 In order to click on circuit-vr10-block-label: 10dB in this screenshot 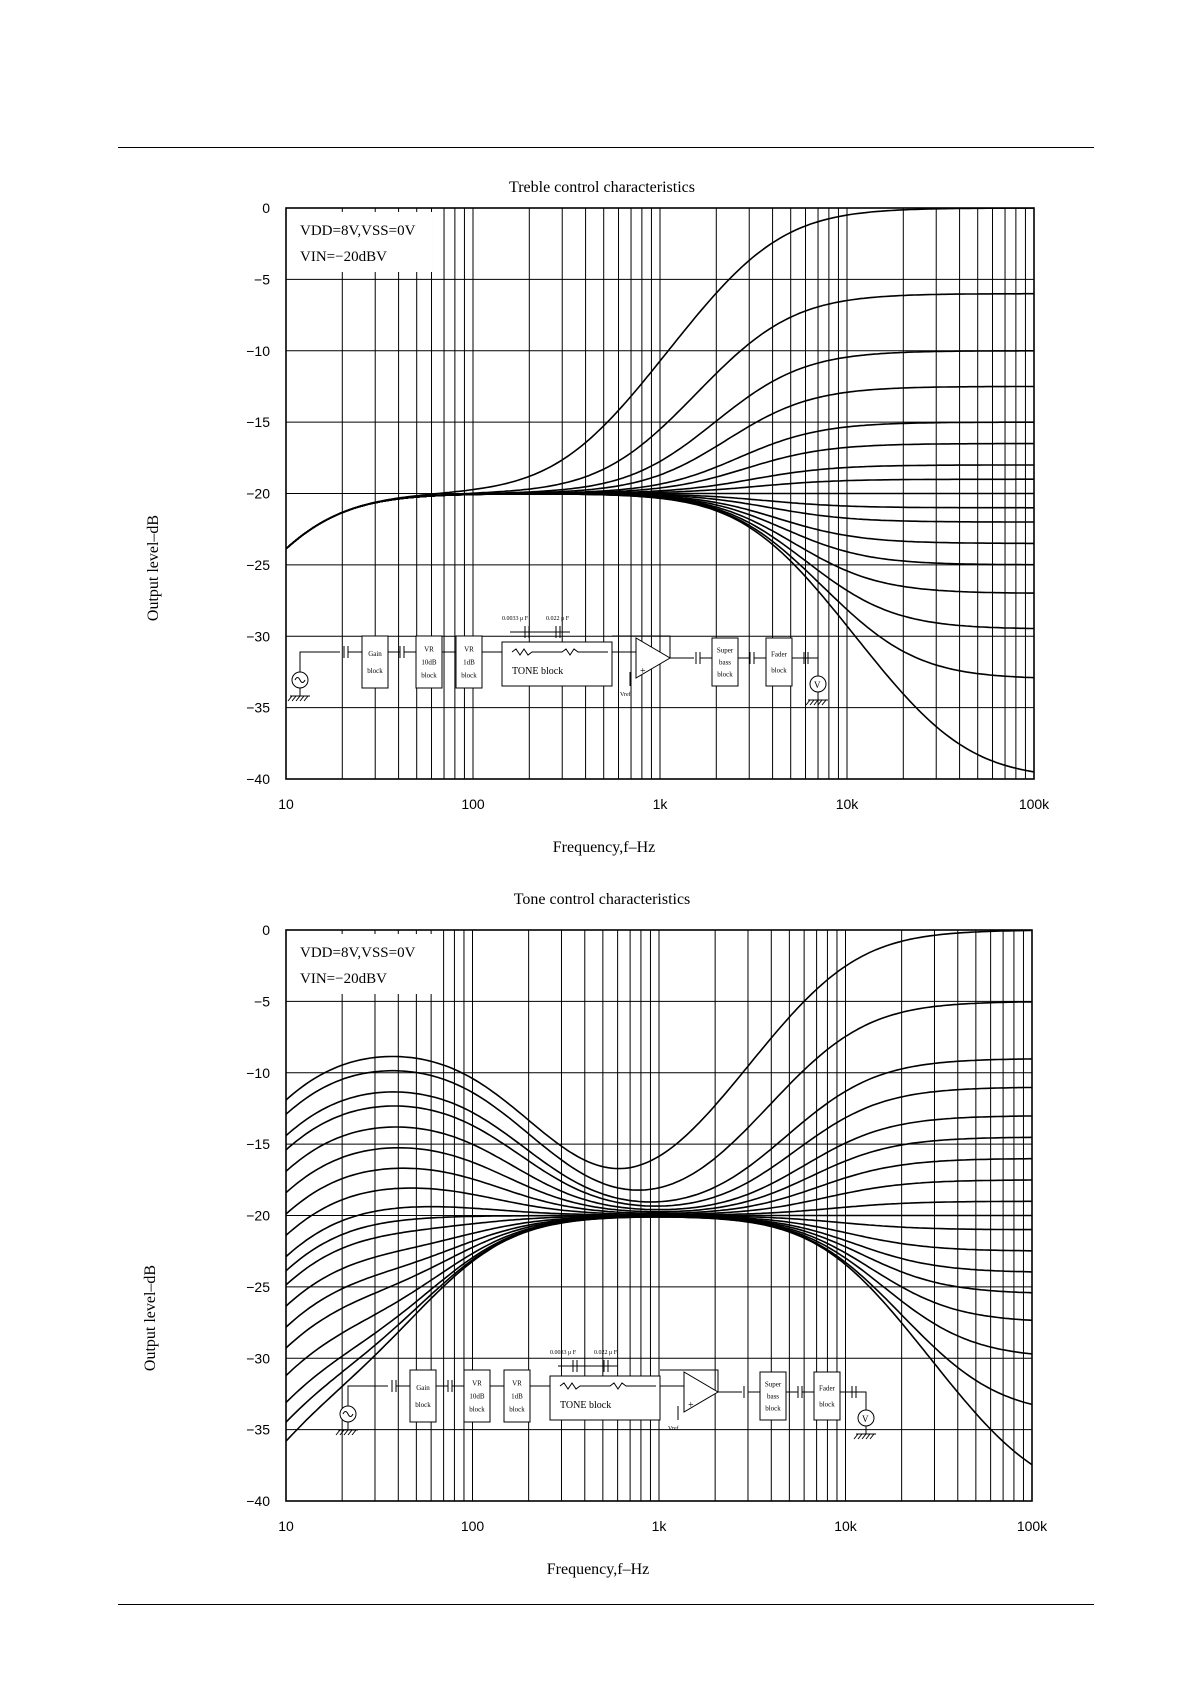, I will do `click(429, 663)`.